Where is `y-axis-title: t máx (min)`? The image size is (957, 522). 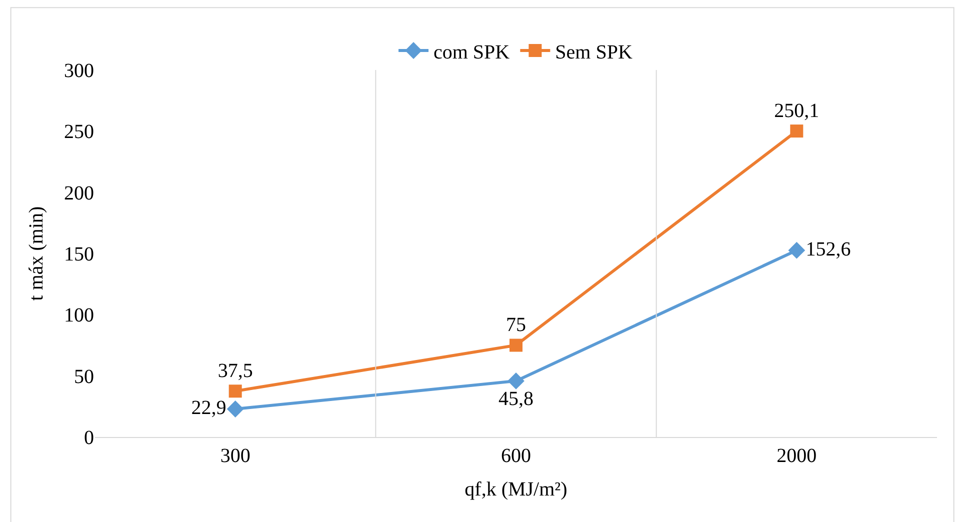
y-axis-title: t máx (min) is located at coordinates (37, 253).